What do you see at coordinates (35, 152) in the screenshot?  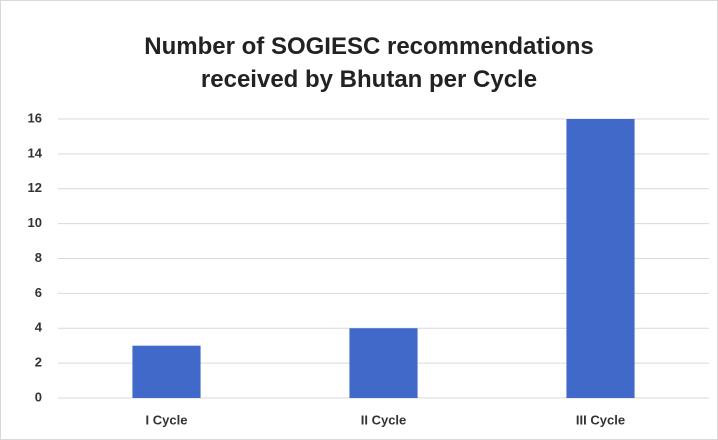 I see `y-tick-label: 14` at bounding box center [35, 152].